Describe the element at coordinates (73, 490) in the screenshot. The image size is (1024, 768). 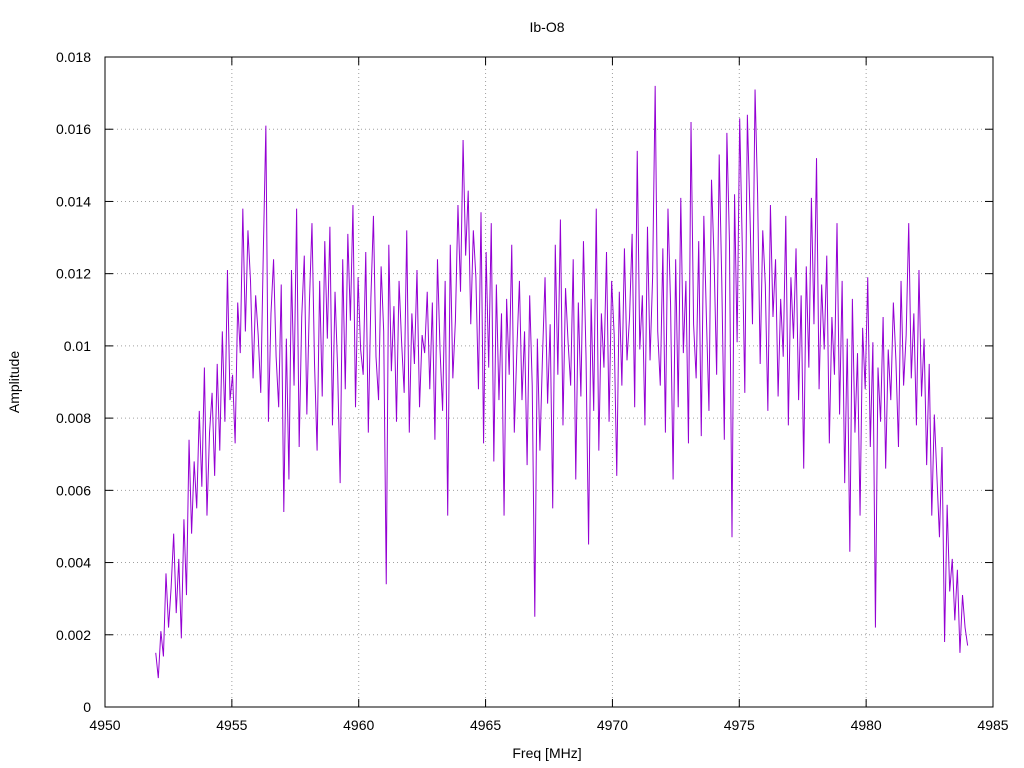
I see `y-tick-label: 0.006` at that location.